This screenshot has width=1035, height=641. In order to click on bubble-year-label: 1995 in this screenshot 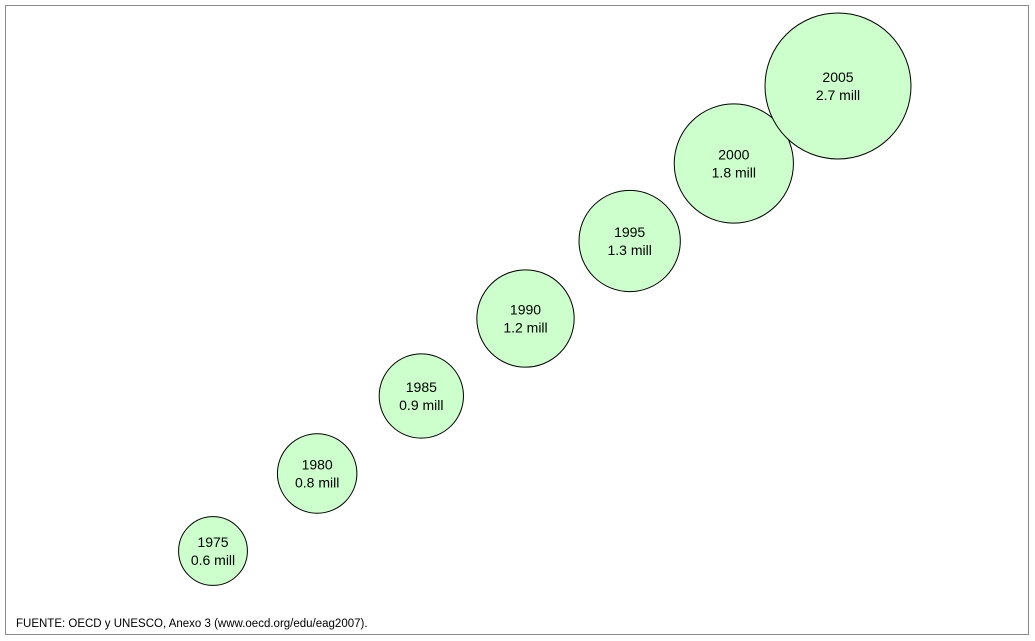, I will do `click(629, 232)`.